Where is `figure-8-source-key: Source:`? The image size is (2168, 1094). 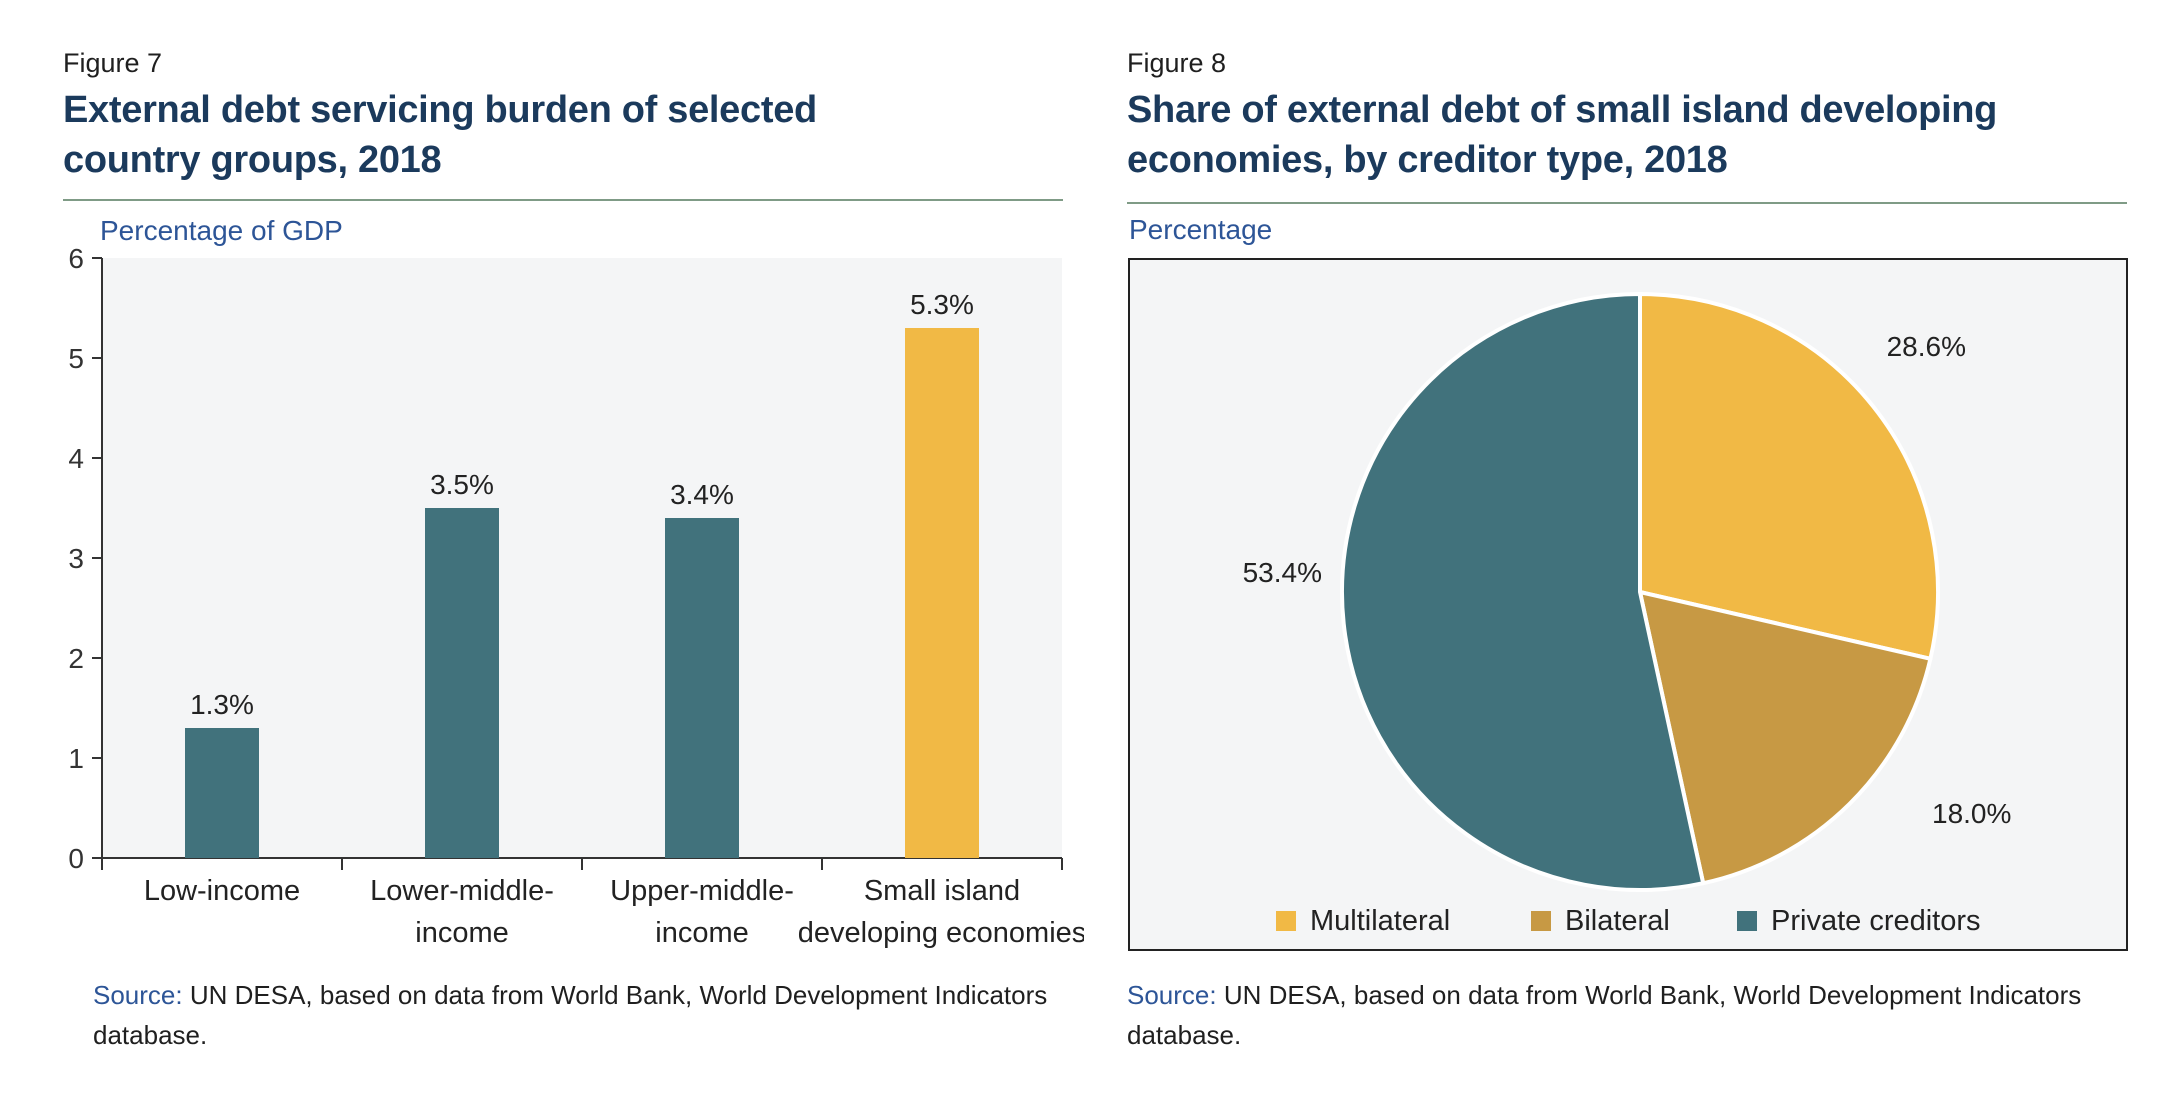
figure-8-source-key: Source: is located at coordinates (1172, 995).